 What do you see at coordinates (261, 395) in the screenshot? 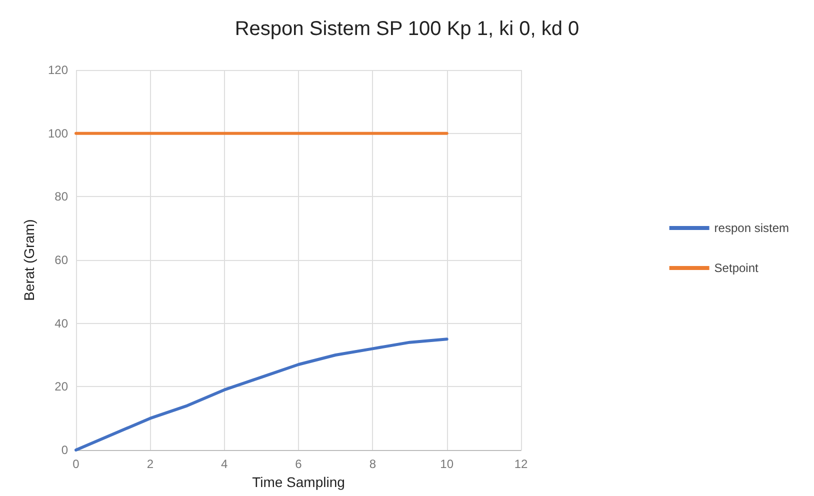
I see `line-series` at bounding box center [261, 395].